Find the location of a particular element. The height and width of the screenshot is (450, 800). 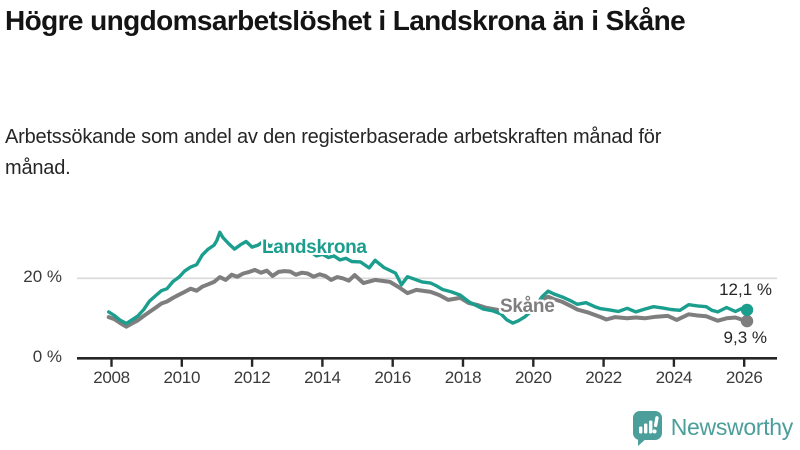

x-tick-label-2026: 2026 is located at coordinates (744, 377).